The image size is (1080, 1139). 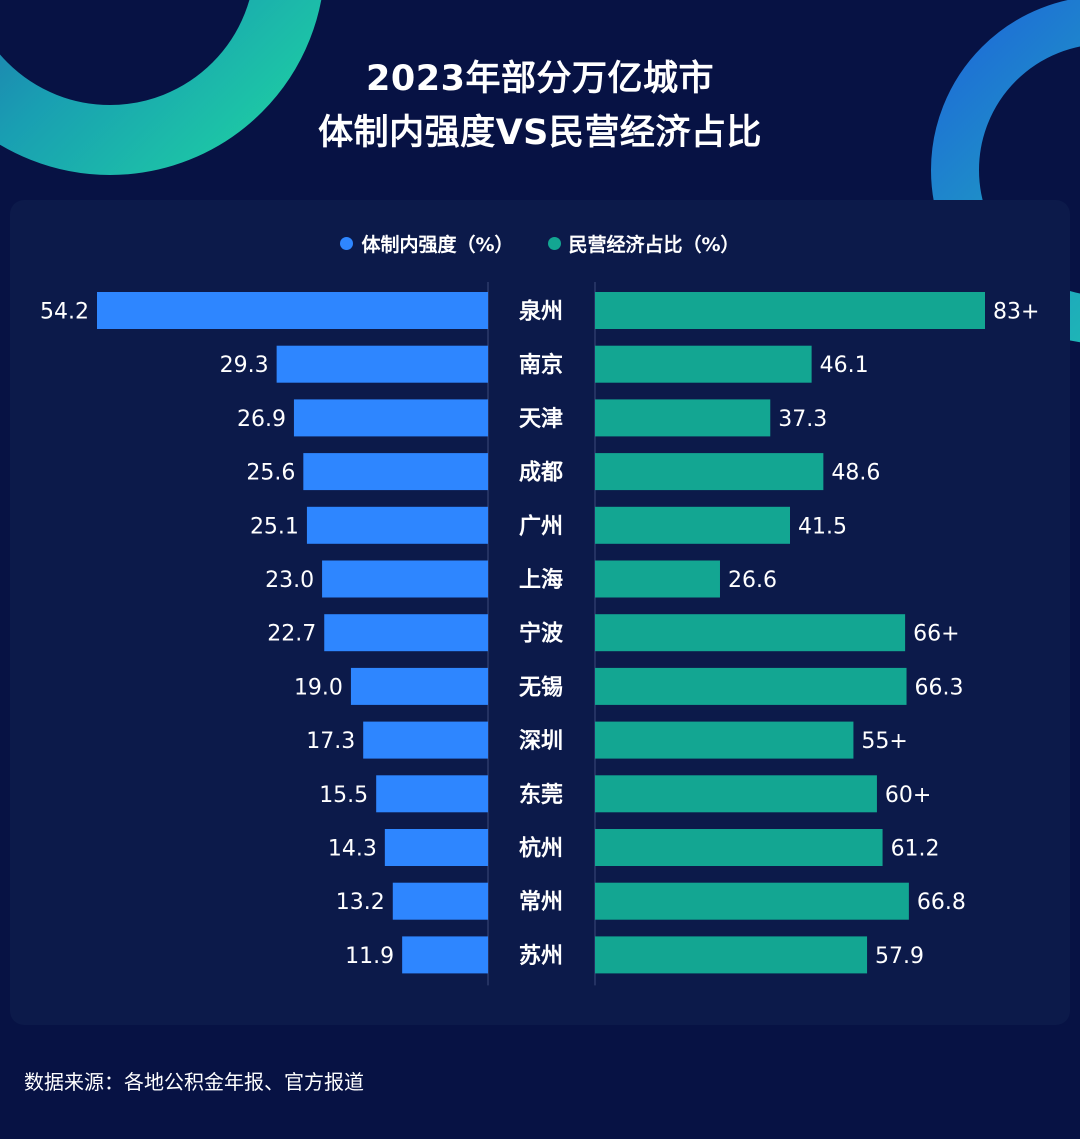 I want to click on chart-title: 2023年部分万亿城市 体制内强度VS民营经济占比, so click(x=540, y=106).